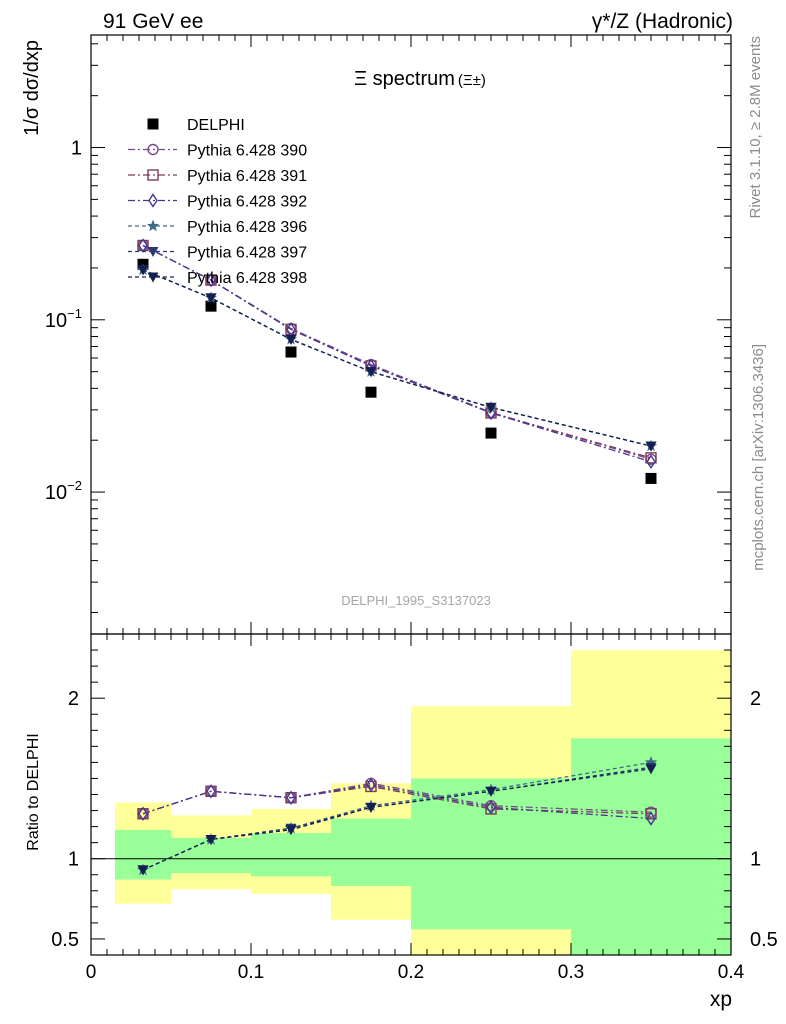 Image resolution: width=786 pixels, height=1024 pixels. Describe the element at coordinates (411, 972) in the screenshot. I see `x-tick-label: 0.2` at that location.